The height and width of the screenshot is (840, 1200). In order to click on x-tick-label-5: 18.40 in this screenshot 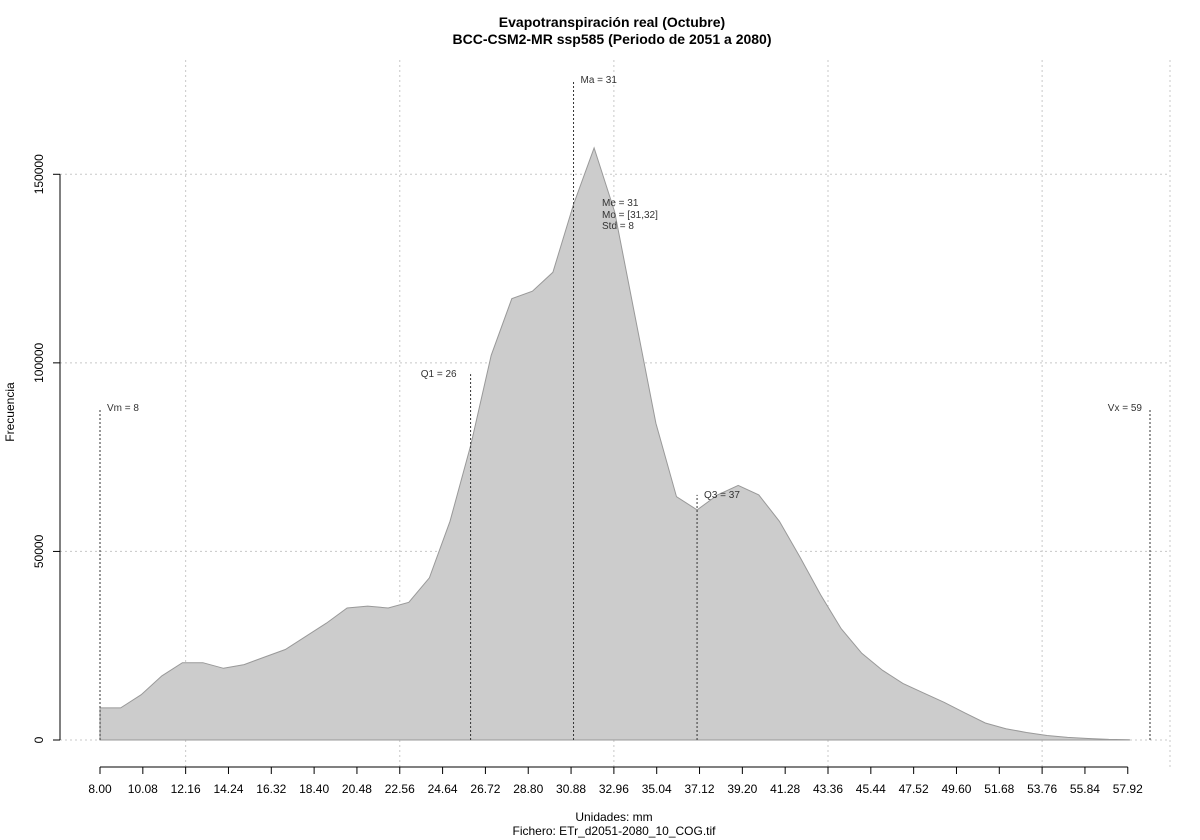, I will do `click(314, 789)`.